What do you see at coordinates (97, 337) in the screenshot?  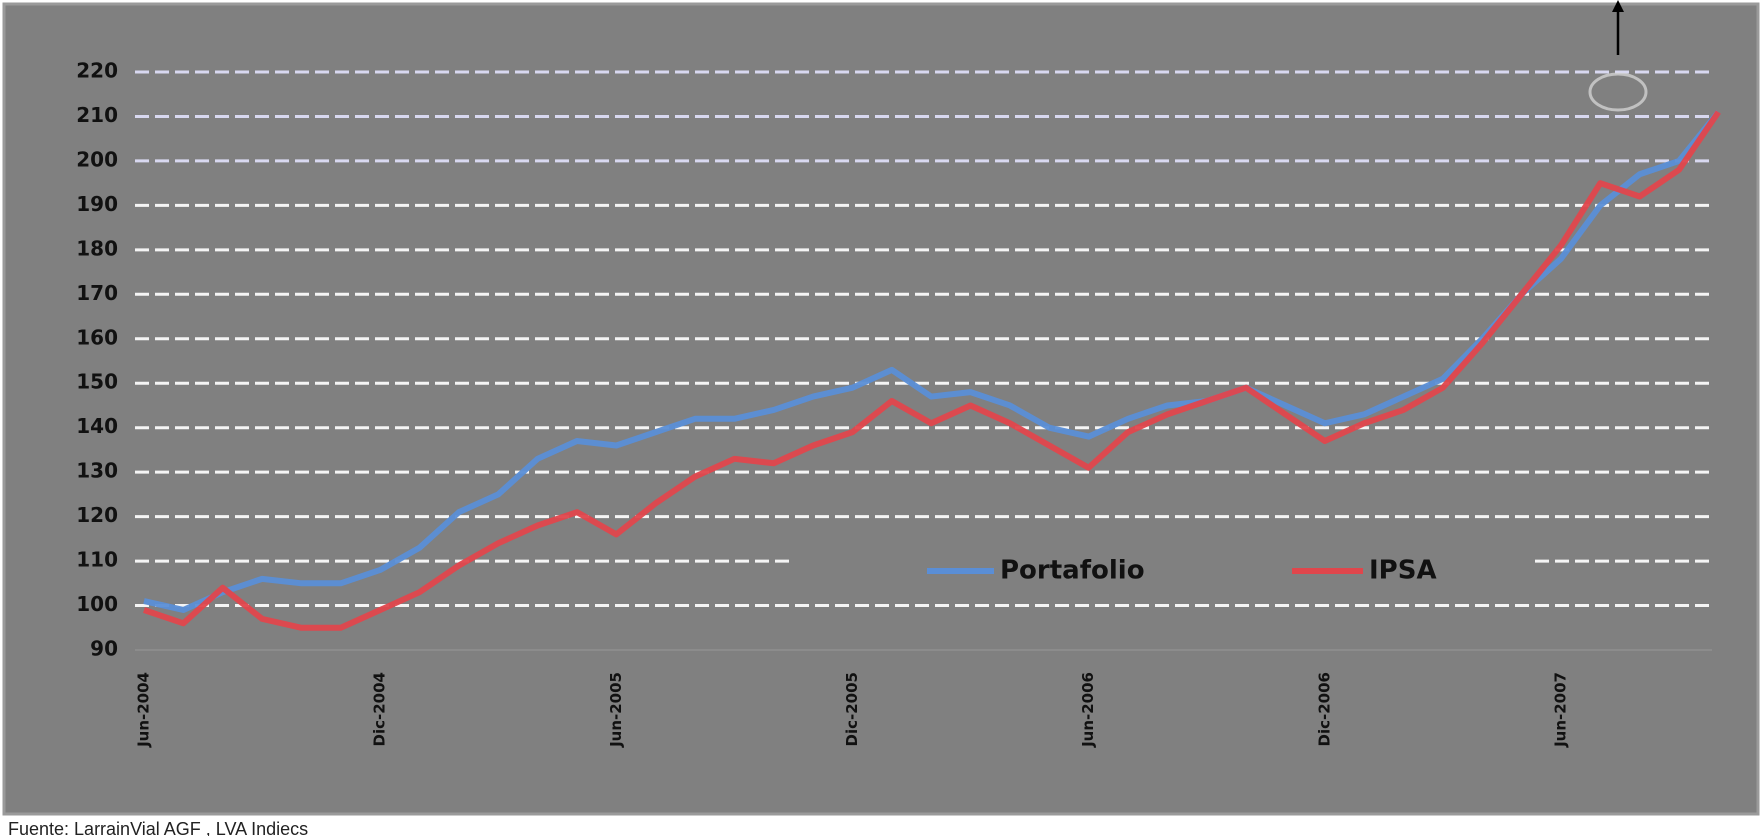 I see `y-tick-label: 160` at bounding box center [97, 337].